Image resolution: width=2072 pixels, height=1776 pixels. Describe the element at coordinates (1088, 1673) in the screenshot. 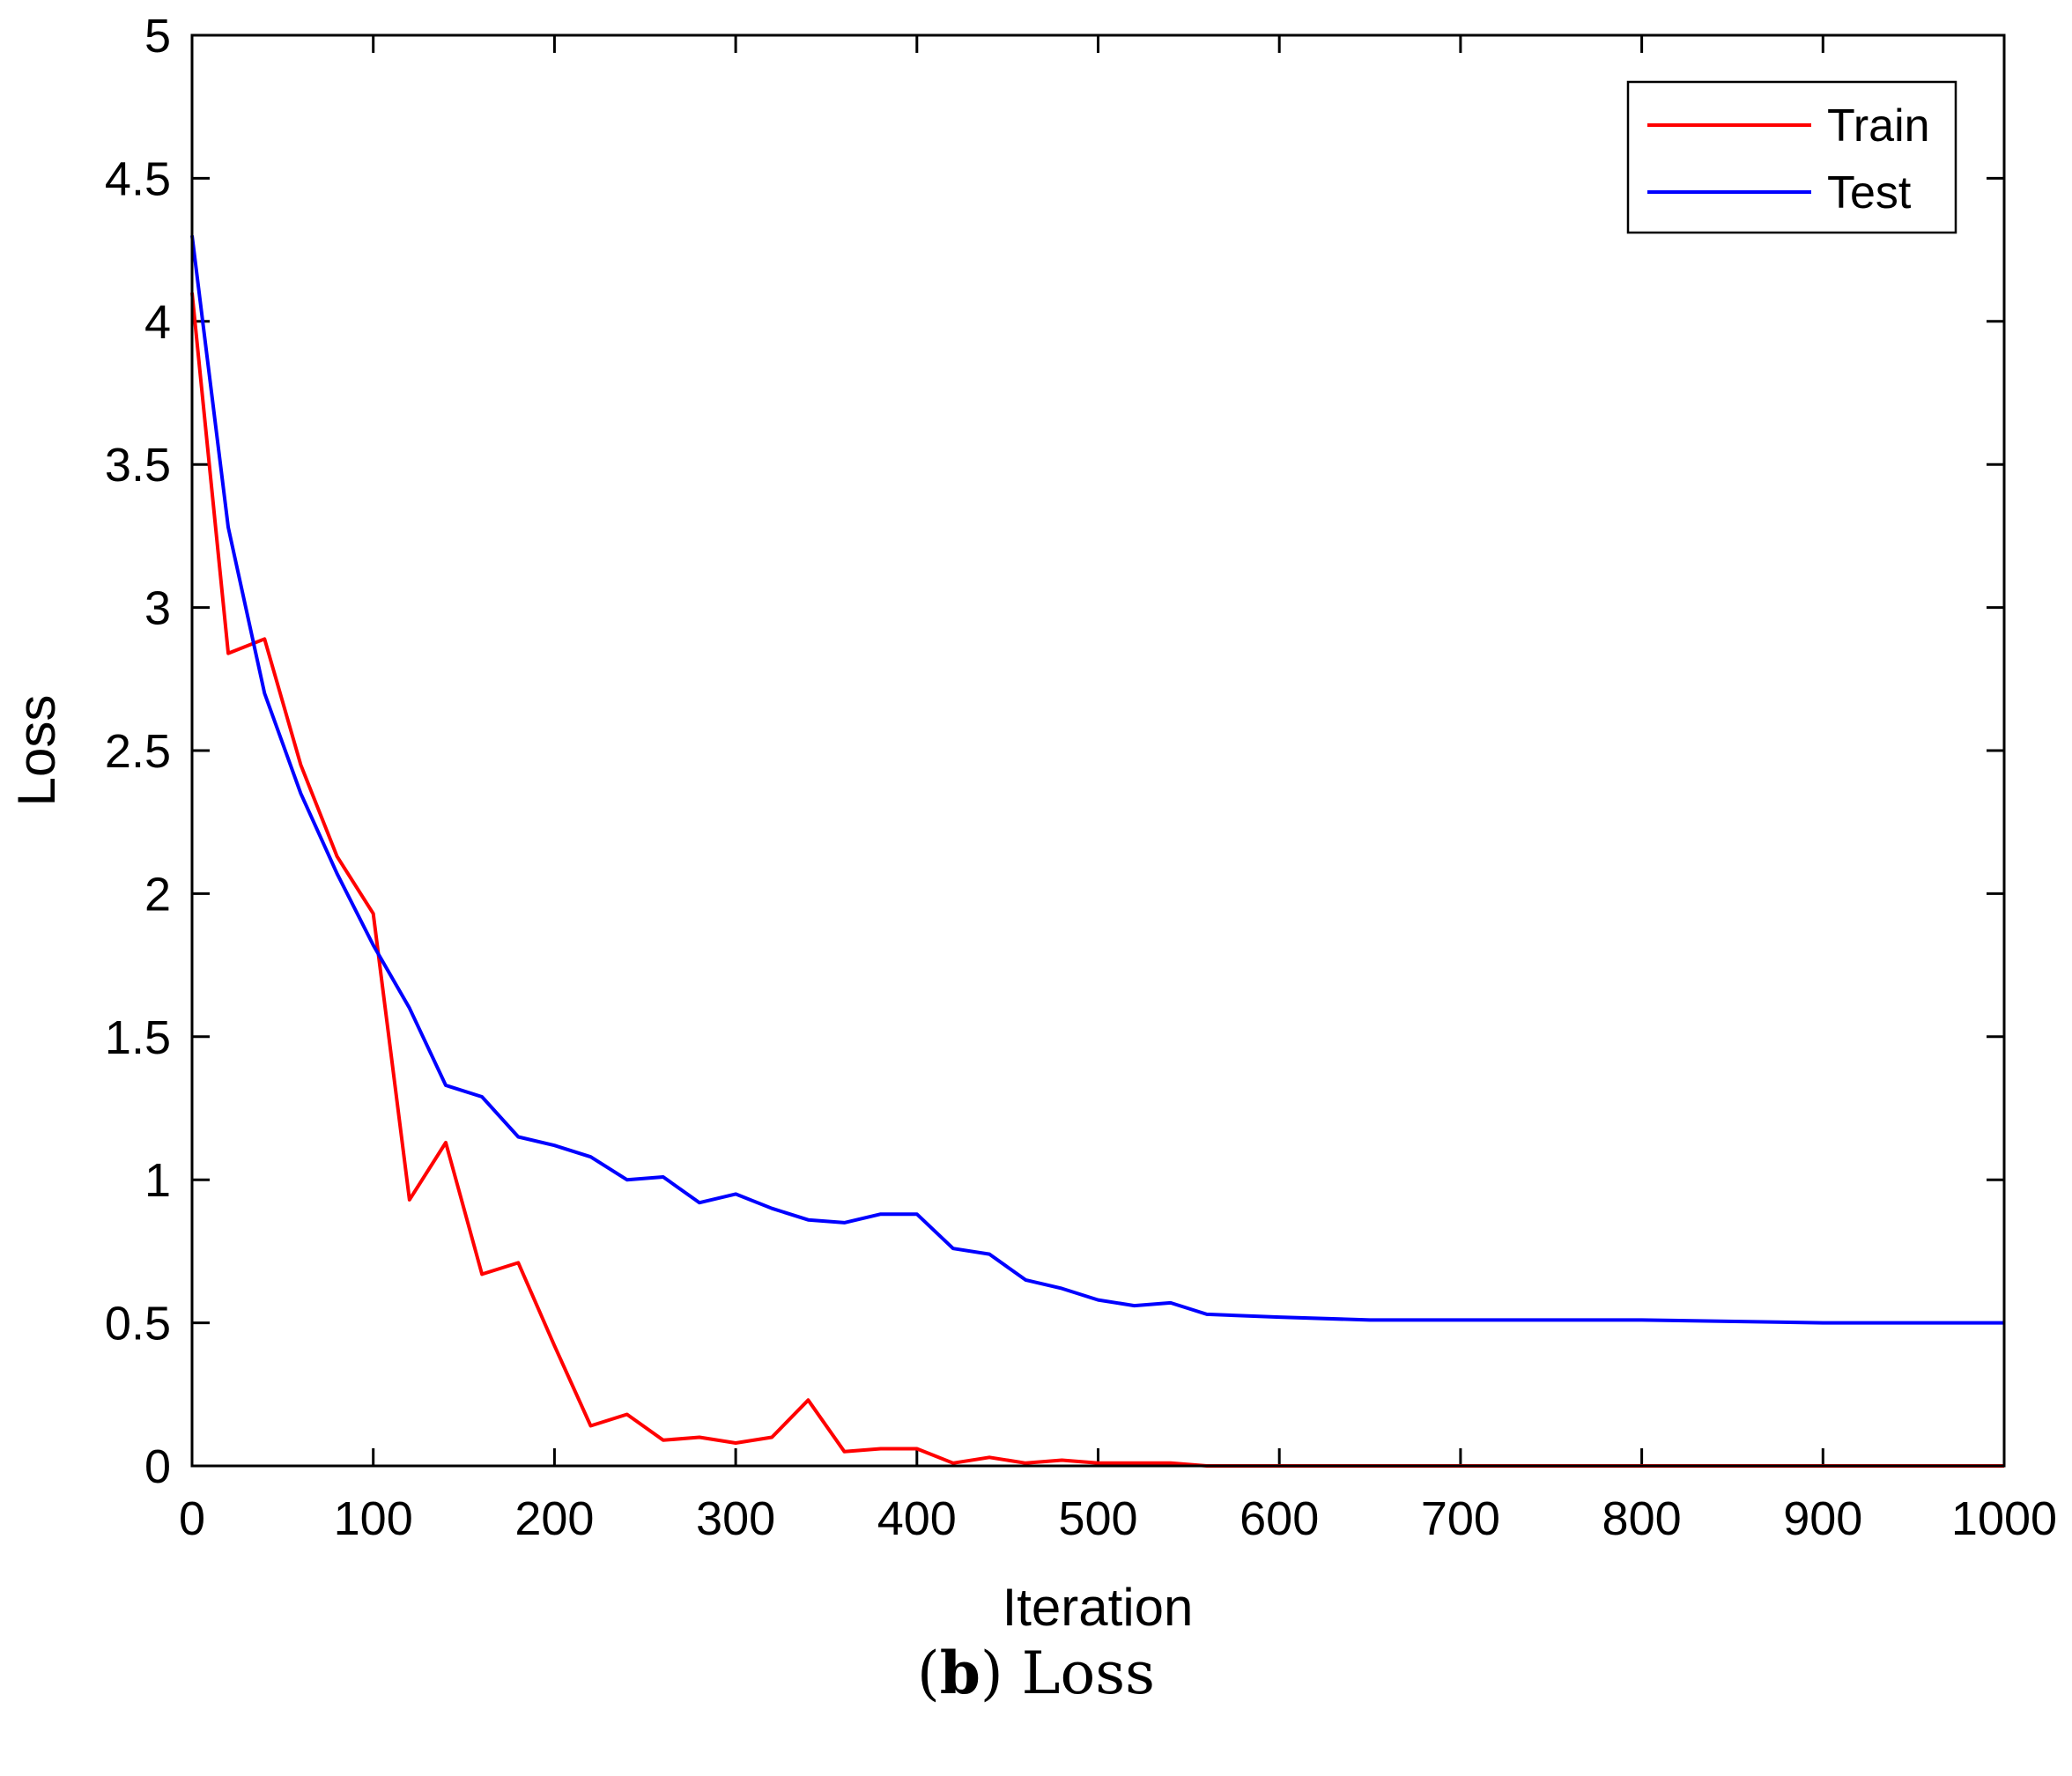

I see `caption-text: Loss` at that location.